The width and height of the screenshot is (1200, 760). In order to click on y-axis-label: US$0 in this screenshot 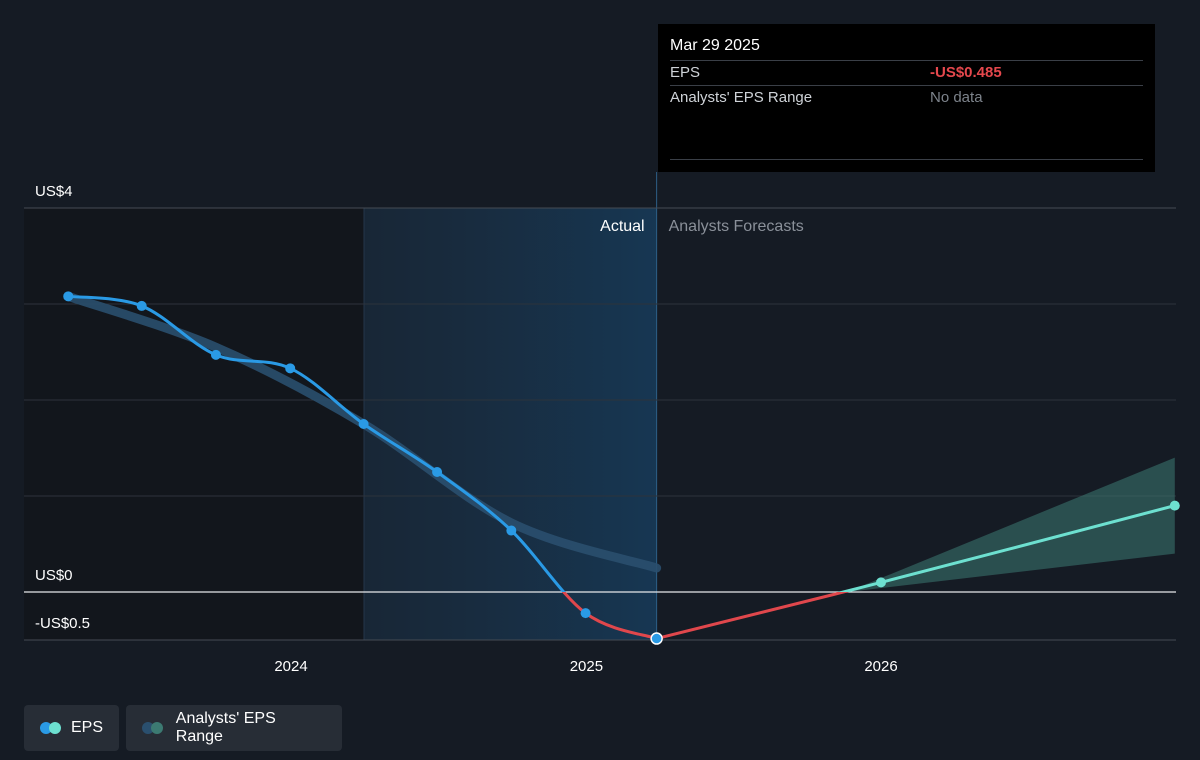, I will do `click(54, 575)`.